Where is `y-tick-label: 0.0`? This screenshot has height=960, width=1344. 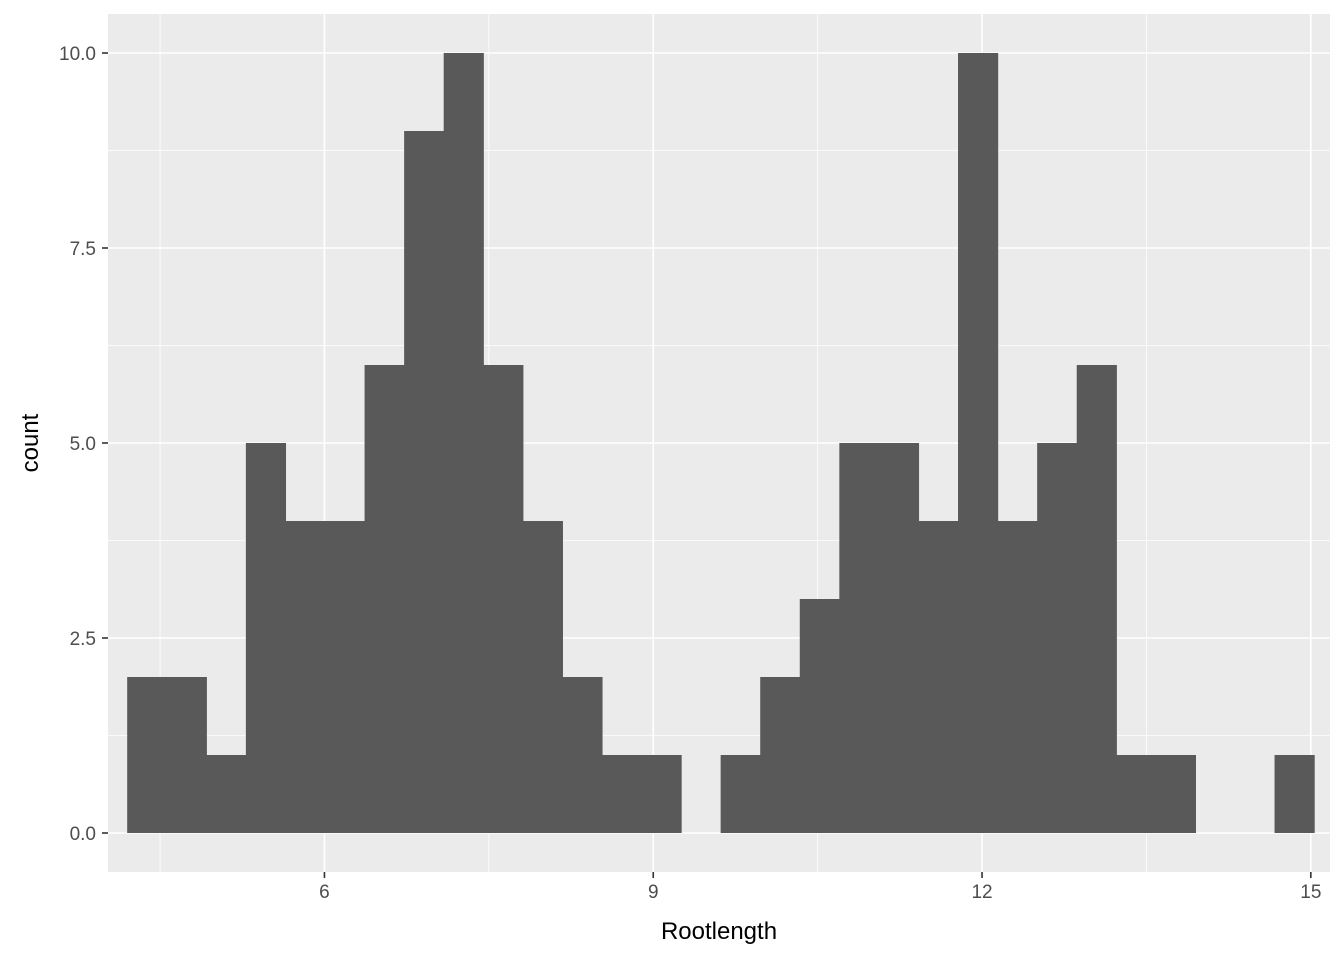 y-tick-label: 0.0 is located at coordinates (83, 834).